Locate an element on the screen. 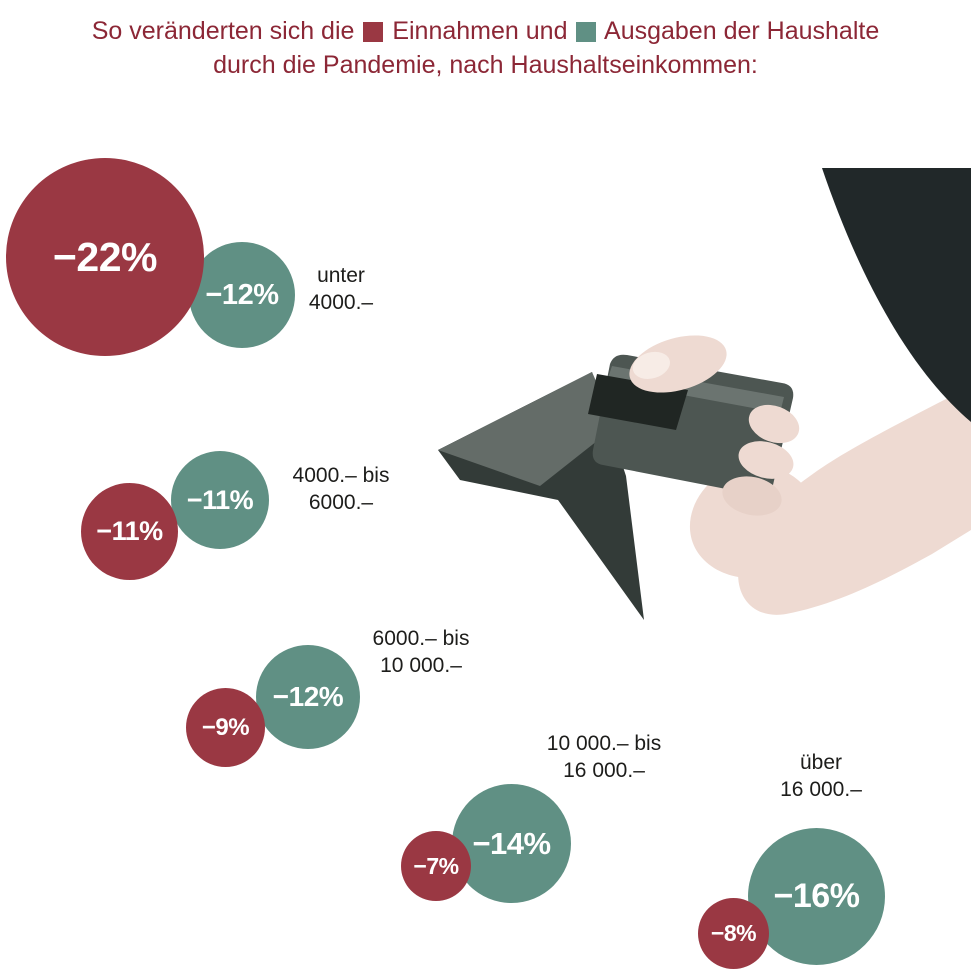  bubble-einnahmen-10000-16000: −7% is located at coordinates (436, 866).